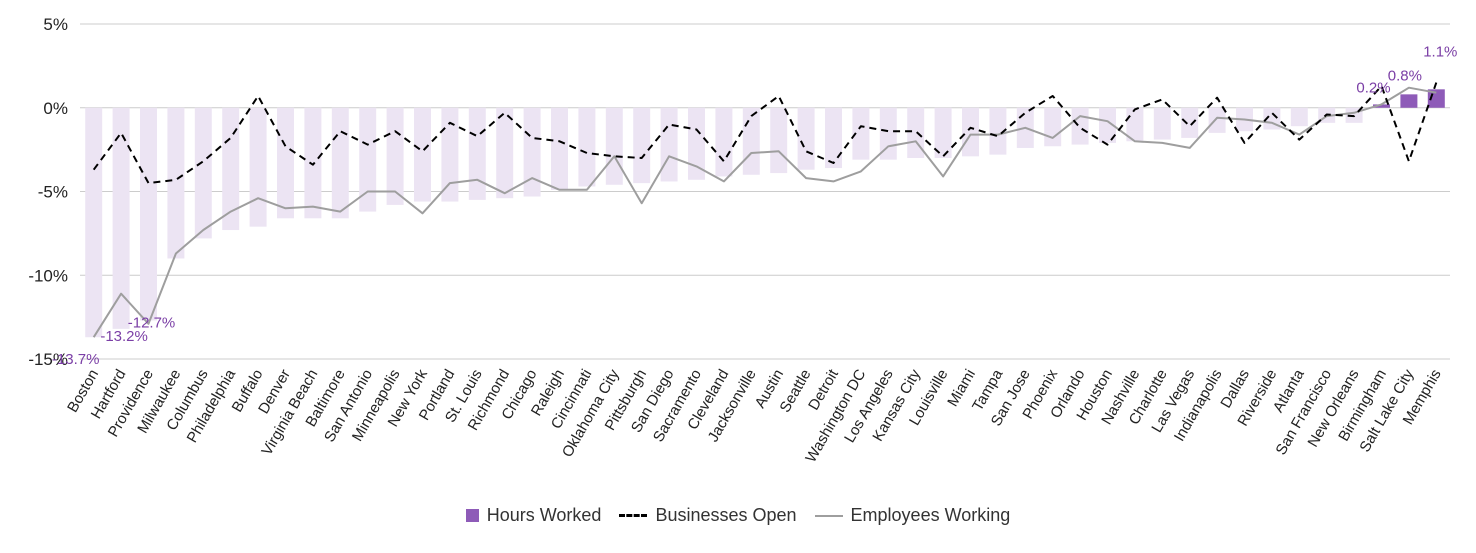  What do you see at coordinates (1440, 51) in the screenshot?
I see `data-label-memphis: 1.1%` at bounding box center [1440, 51].